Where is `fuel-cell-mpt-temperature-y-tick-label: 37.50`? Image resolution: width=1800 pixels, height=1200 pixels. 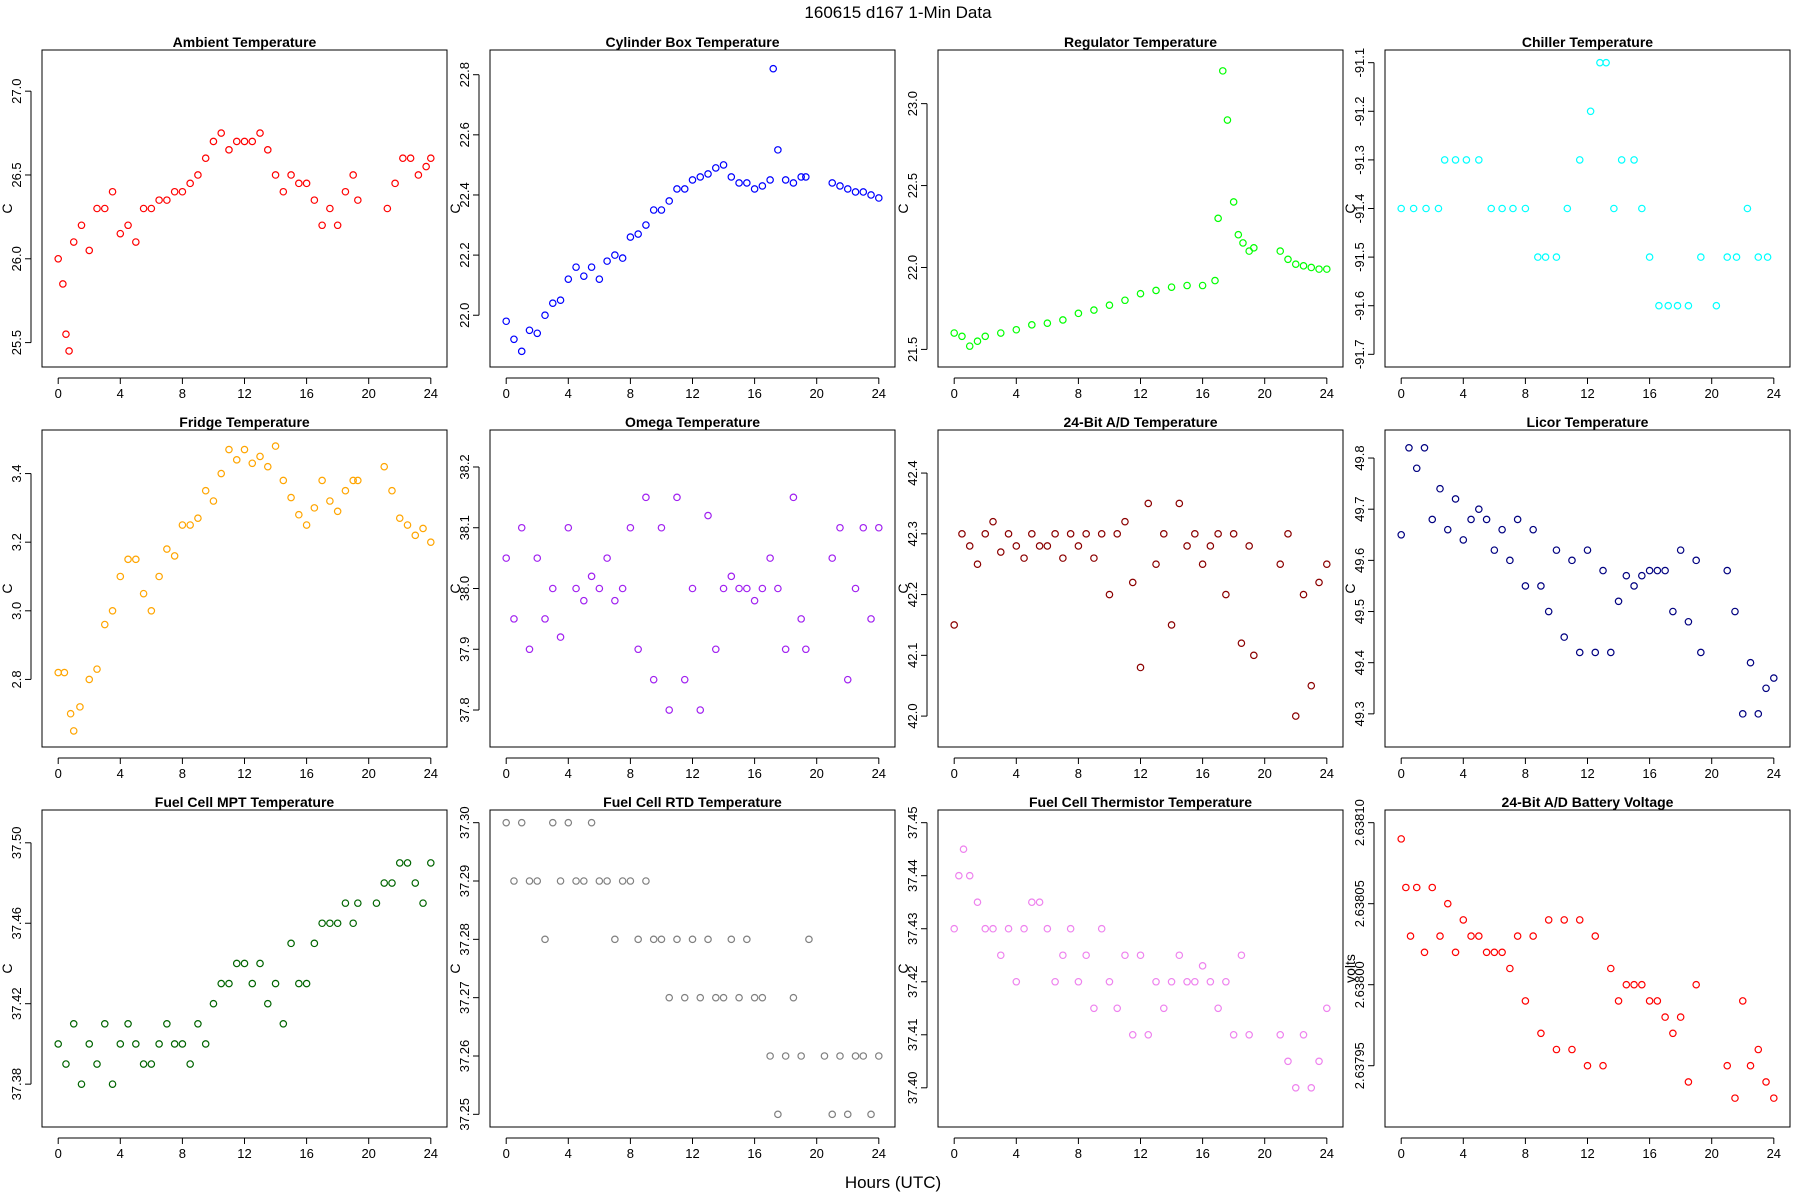 fuel-cell-mpt-temperature-y-tick-label: 37.50 is located at coordinates (16, 843).